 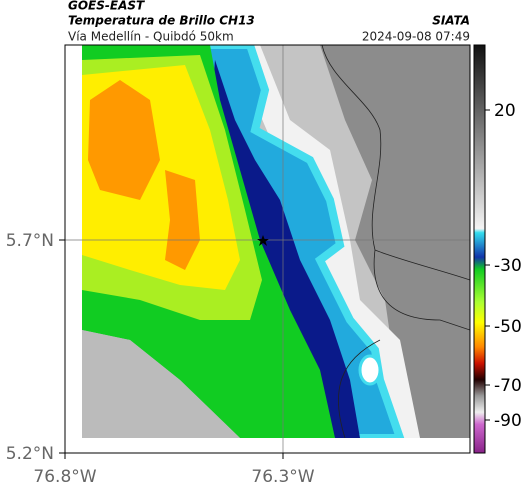 What do you see at coordinates (282, 477) in the screenshot?
I see `lon-label: 76.3°W` at bounding box center [282, 477].